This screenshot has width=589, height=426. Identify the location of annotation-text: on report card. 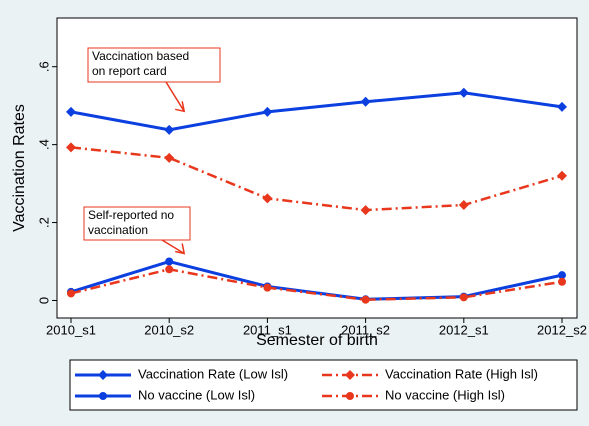
(129, 71).